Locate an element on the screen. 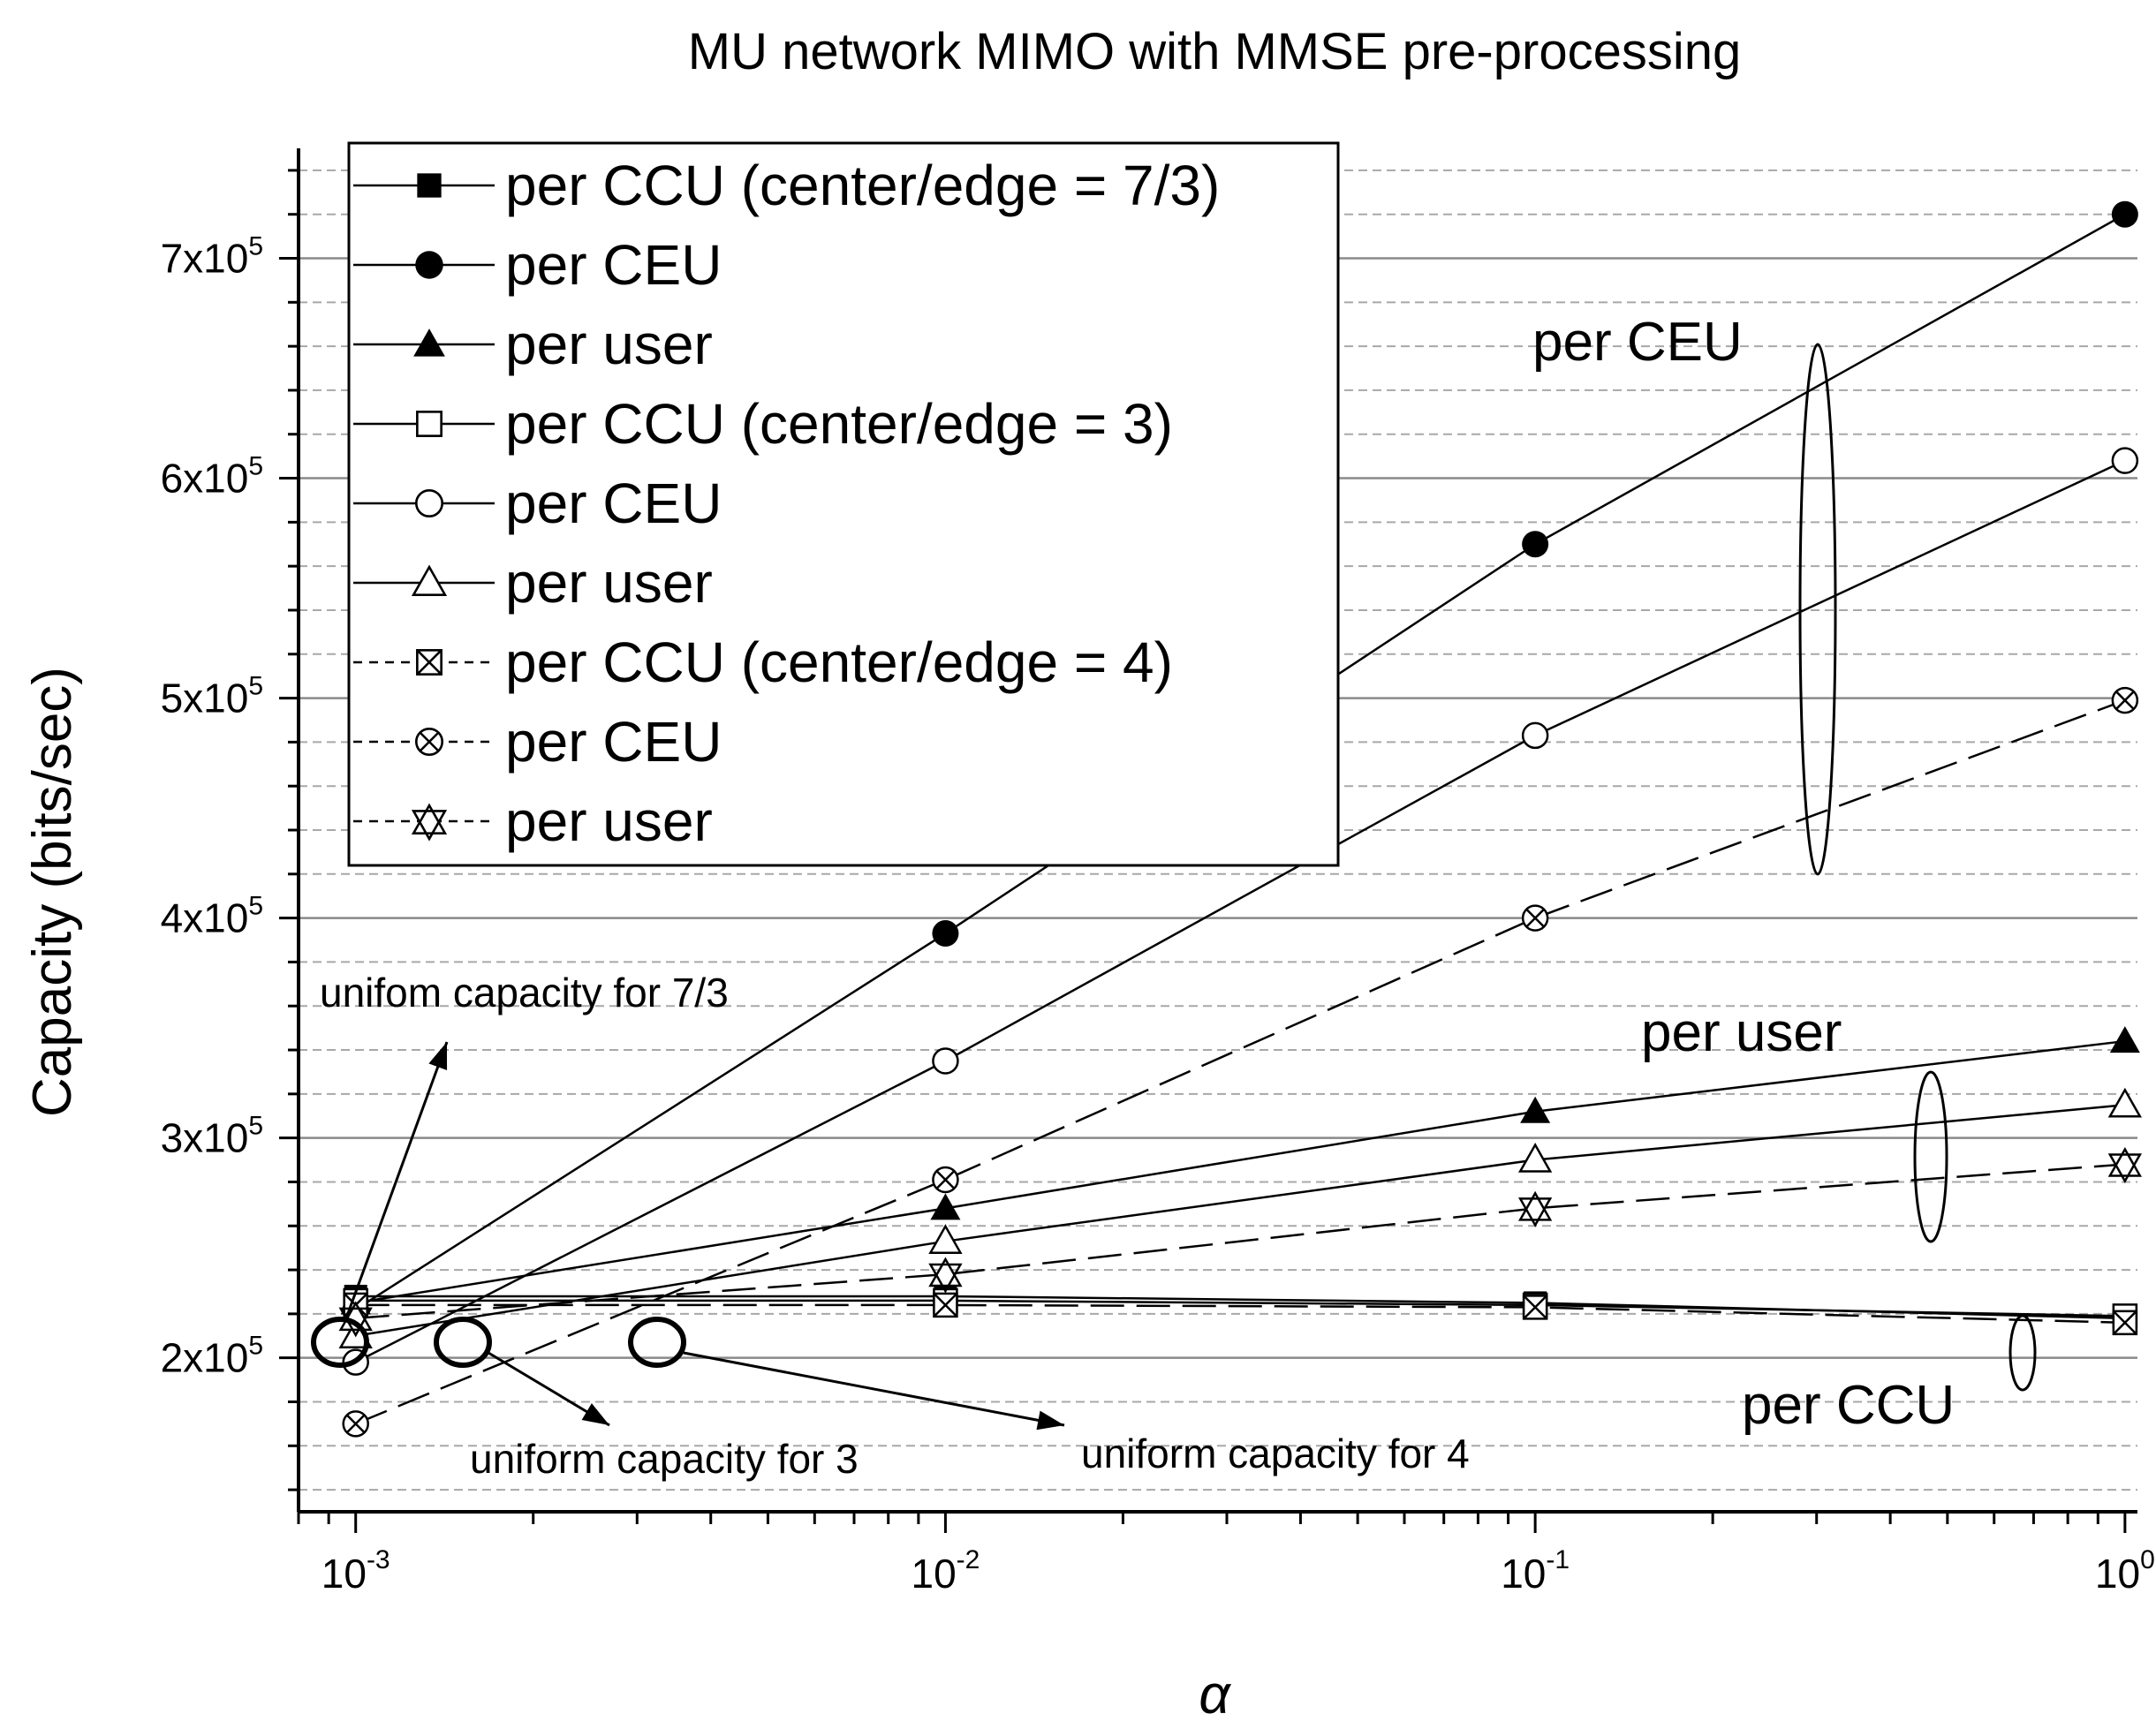 This screenshot has width=2156, height=1729. legend-entry-1: per CCU (center/edge = 7/3) is located at coordinates (786, 185).